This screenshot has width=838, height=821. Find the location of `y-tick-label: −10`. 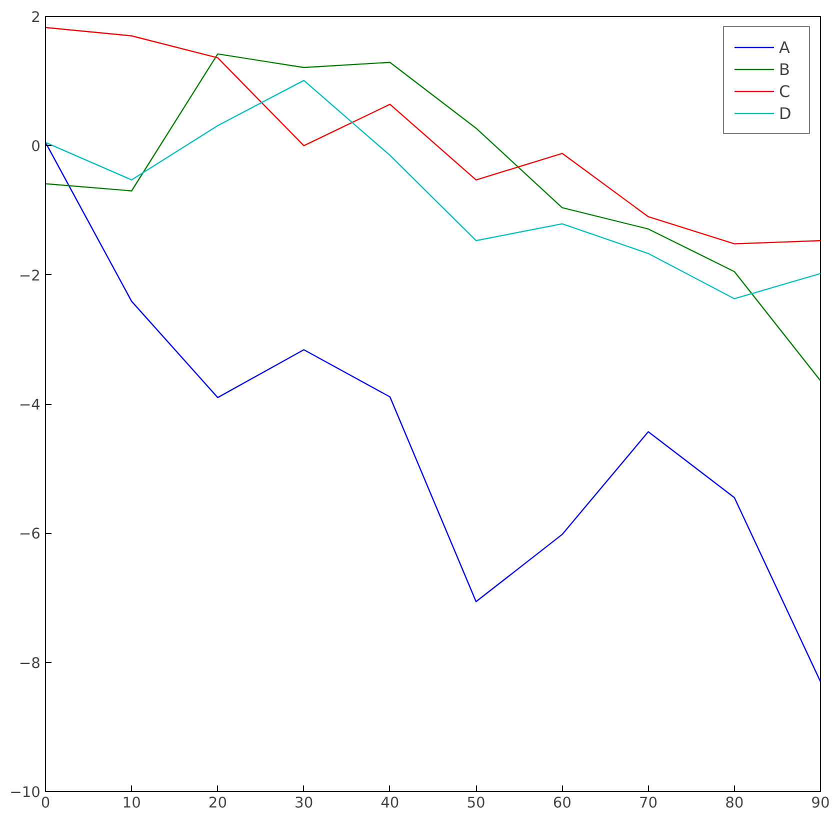

y-tick-label: −10 is located at coordinates (25, 792).